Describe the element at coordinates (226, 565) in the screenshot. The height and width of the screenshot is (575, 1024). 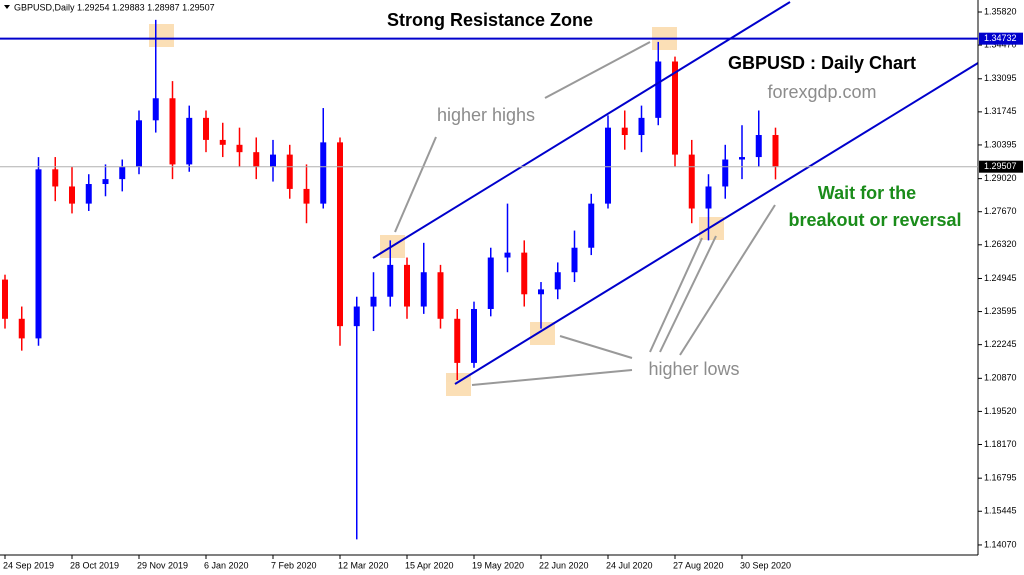
I see `x-tick-label: 6 Jan 2020` at that location.